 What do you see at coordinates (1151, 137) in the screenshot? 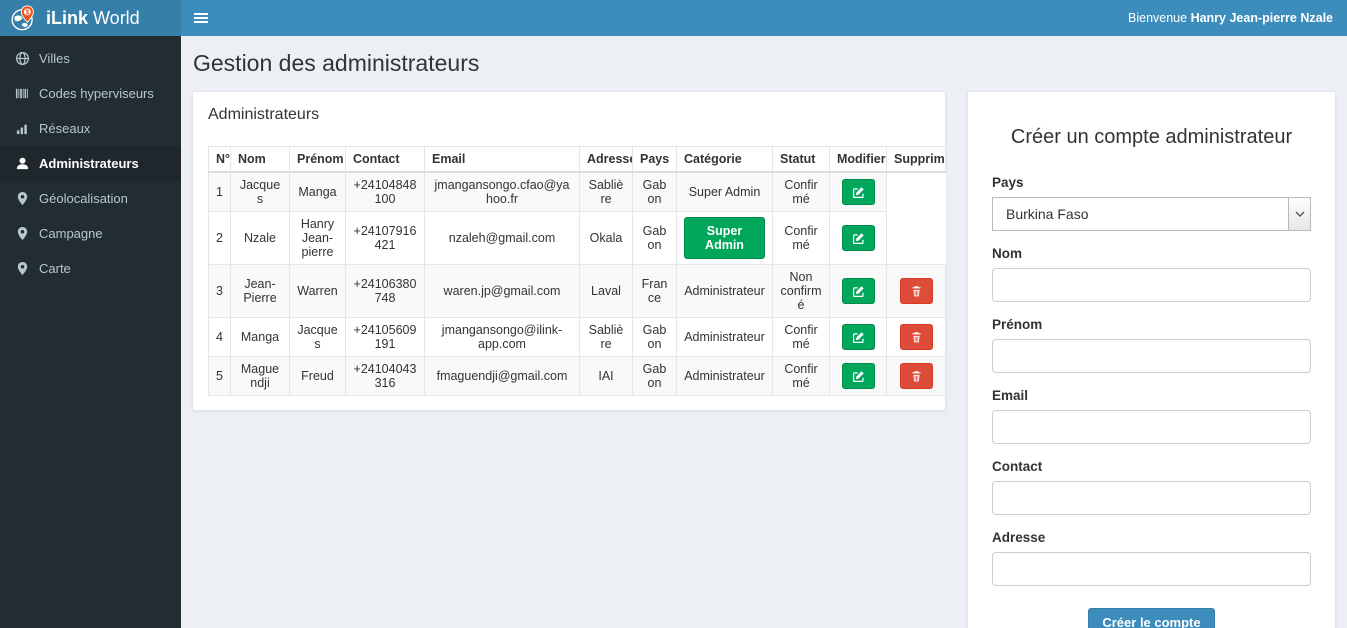
I see `create-admin-form-title: Créer un compte administrateur` at bounding box center [1151, 137].